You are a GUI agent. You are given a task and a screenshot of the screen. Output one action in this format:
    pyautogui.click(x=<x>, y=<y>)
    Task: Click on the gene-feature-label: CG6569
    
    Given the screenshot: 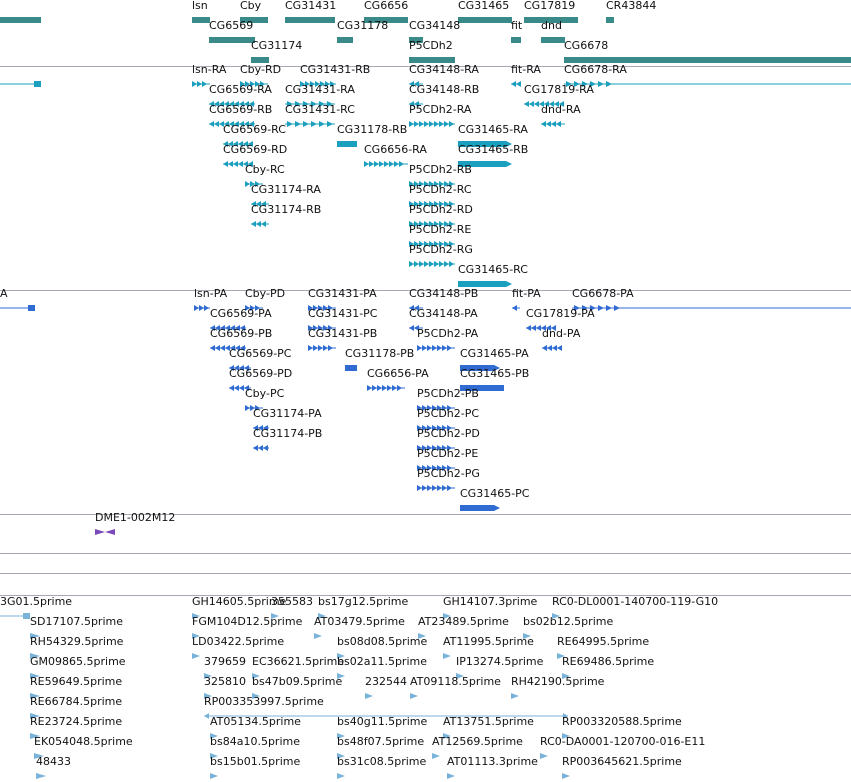 What is the action you would take?
    pyautogui.click(x=231, y=25)
    